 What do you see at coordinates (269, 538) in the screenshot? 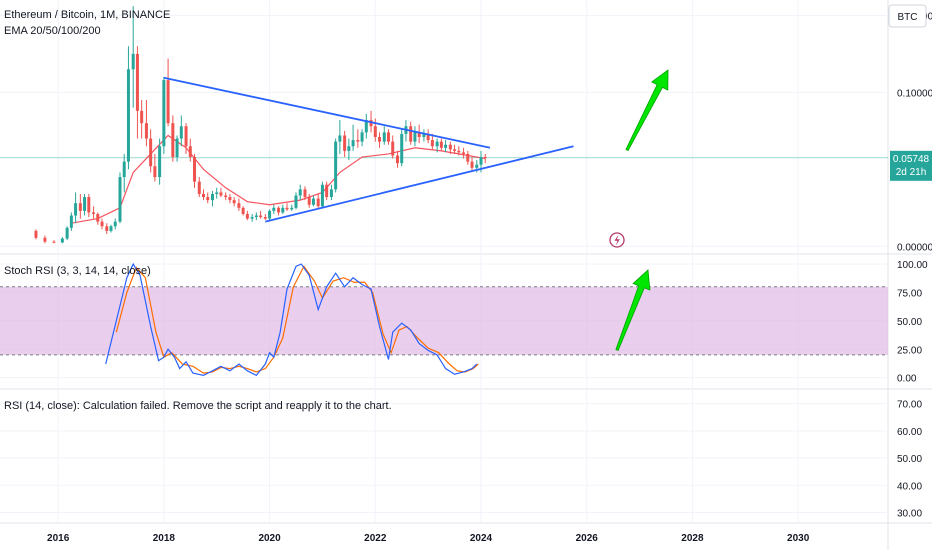
I see `time-tick-label: 2020` at bounding box center [269, 538].